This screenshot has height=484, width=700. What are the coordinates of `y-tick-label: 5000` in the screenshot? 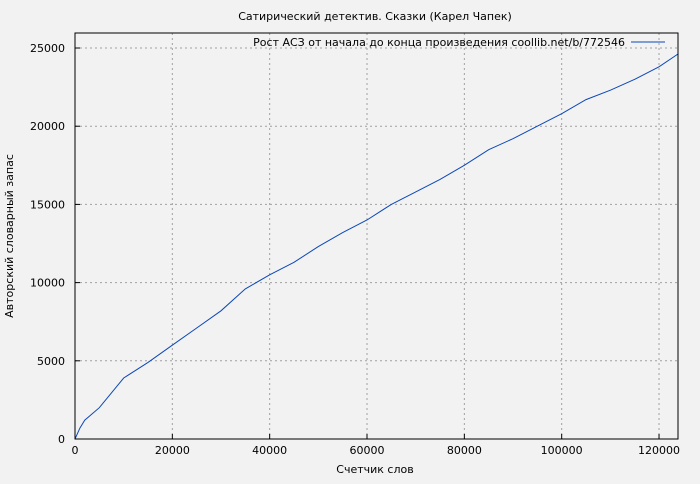 It's located at (51, 361).